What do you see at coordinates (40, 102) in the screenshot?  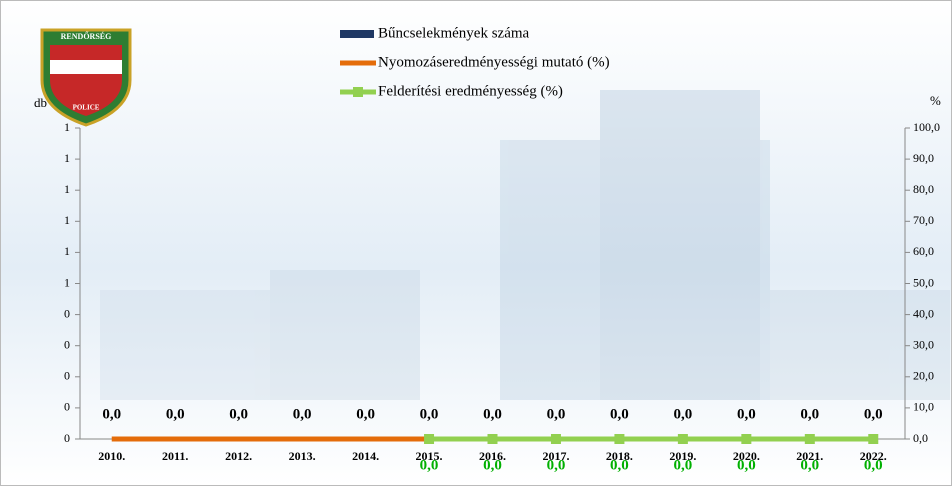 I see `y-axis-label: db` at bounding box center [40, 102].